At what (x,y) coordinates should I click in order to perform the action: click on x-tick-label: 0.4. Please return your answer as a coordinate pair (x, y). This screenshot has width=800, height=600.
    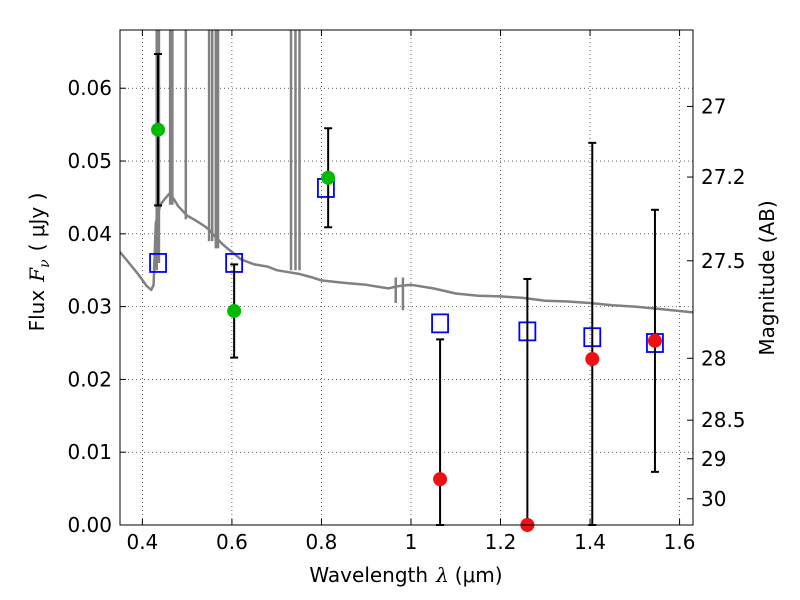
    Looking at the image, I should click on (142, 542).